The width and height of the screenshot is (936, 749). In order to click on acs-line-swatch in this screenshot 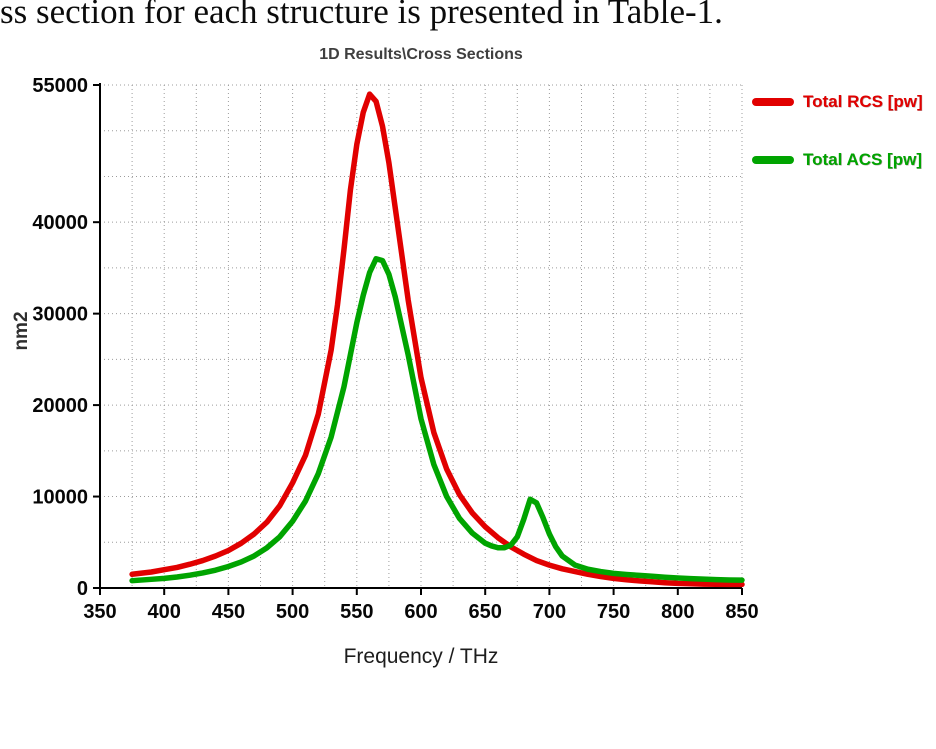, I will do `click(773, 160)`.